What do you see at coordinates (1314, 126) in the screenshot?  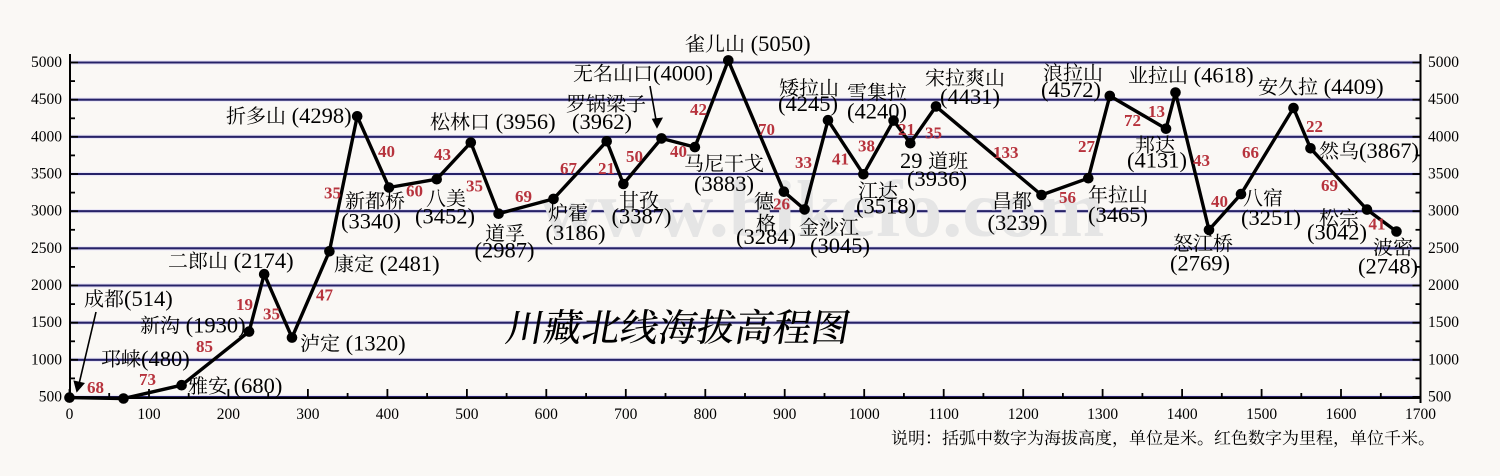 I see `svg-text: 22` at bounding box center [1314, 126].